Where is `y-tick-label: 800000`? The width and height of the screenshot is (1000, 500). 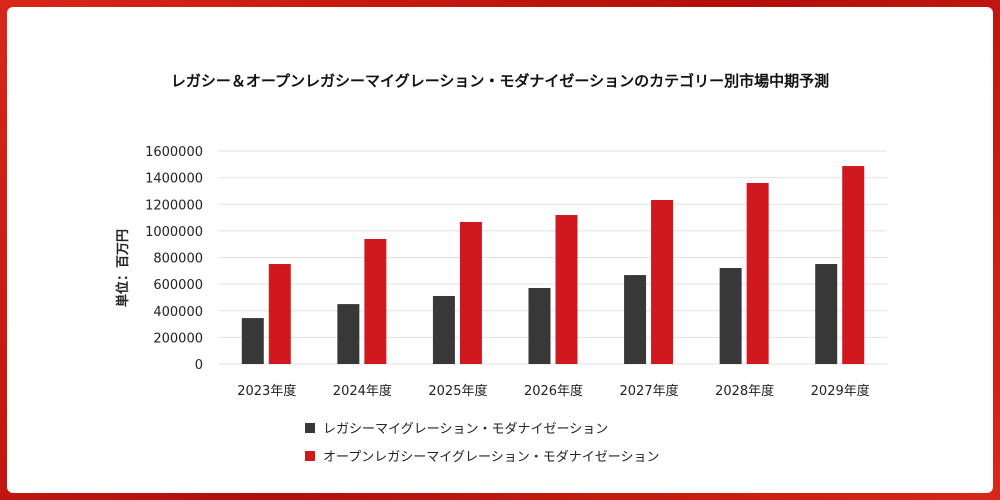
y-tick-label: 800000 is located at coordinates (178, 259).